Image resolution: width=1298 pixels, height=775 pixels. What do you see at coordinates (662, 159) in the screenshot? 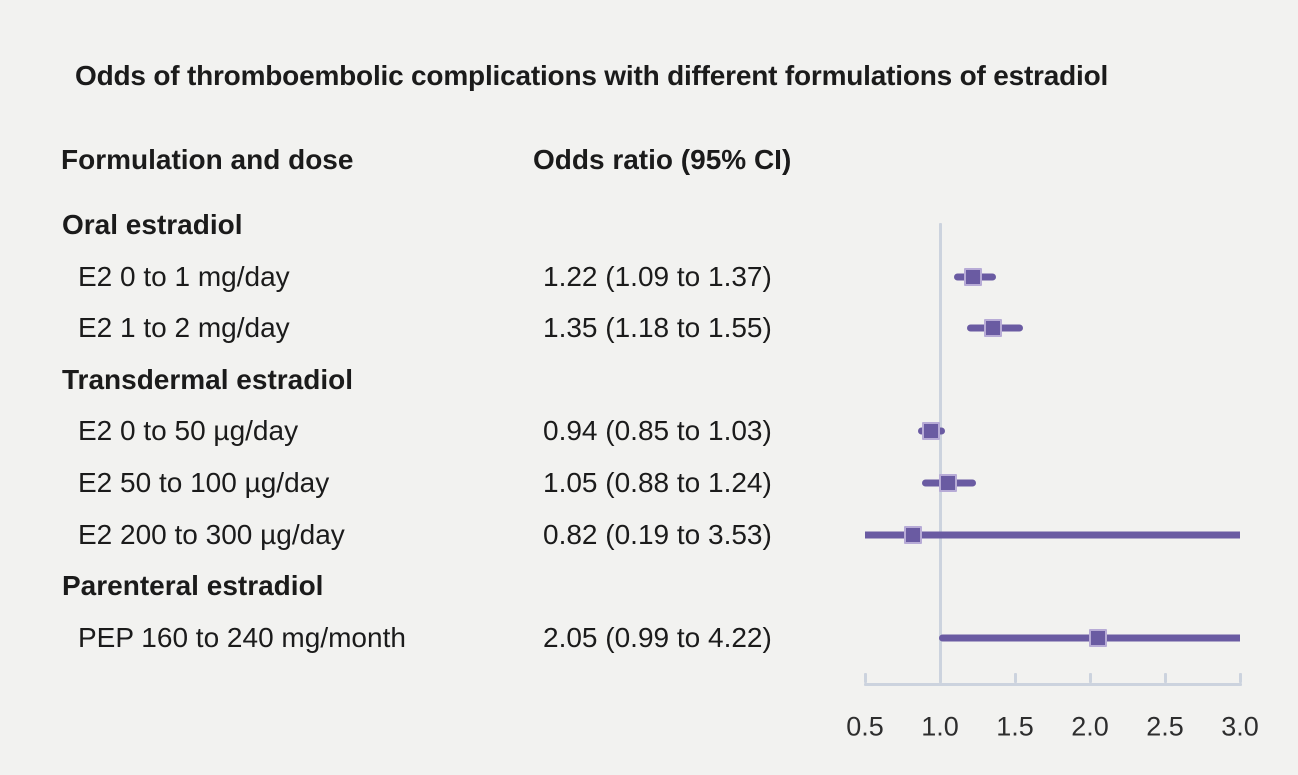
I see `column-header-odds-ratio: Odds ratio (95% CI)` at bounding box center [662, 159].